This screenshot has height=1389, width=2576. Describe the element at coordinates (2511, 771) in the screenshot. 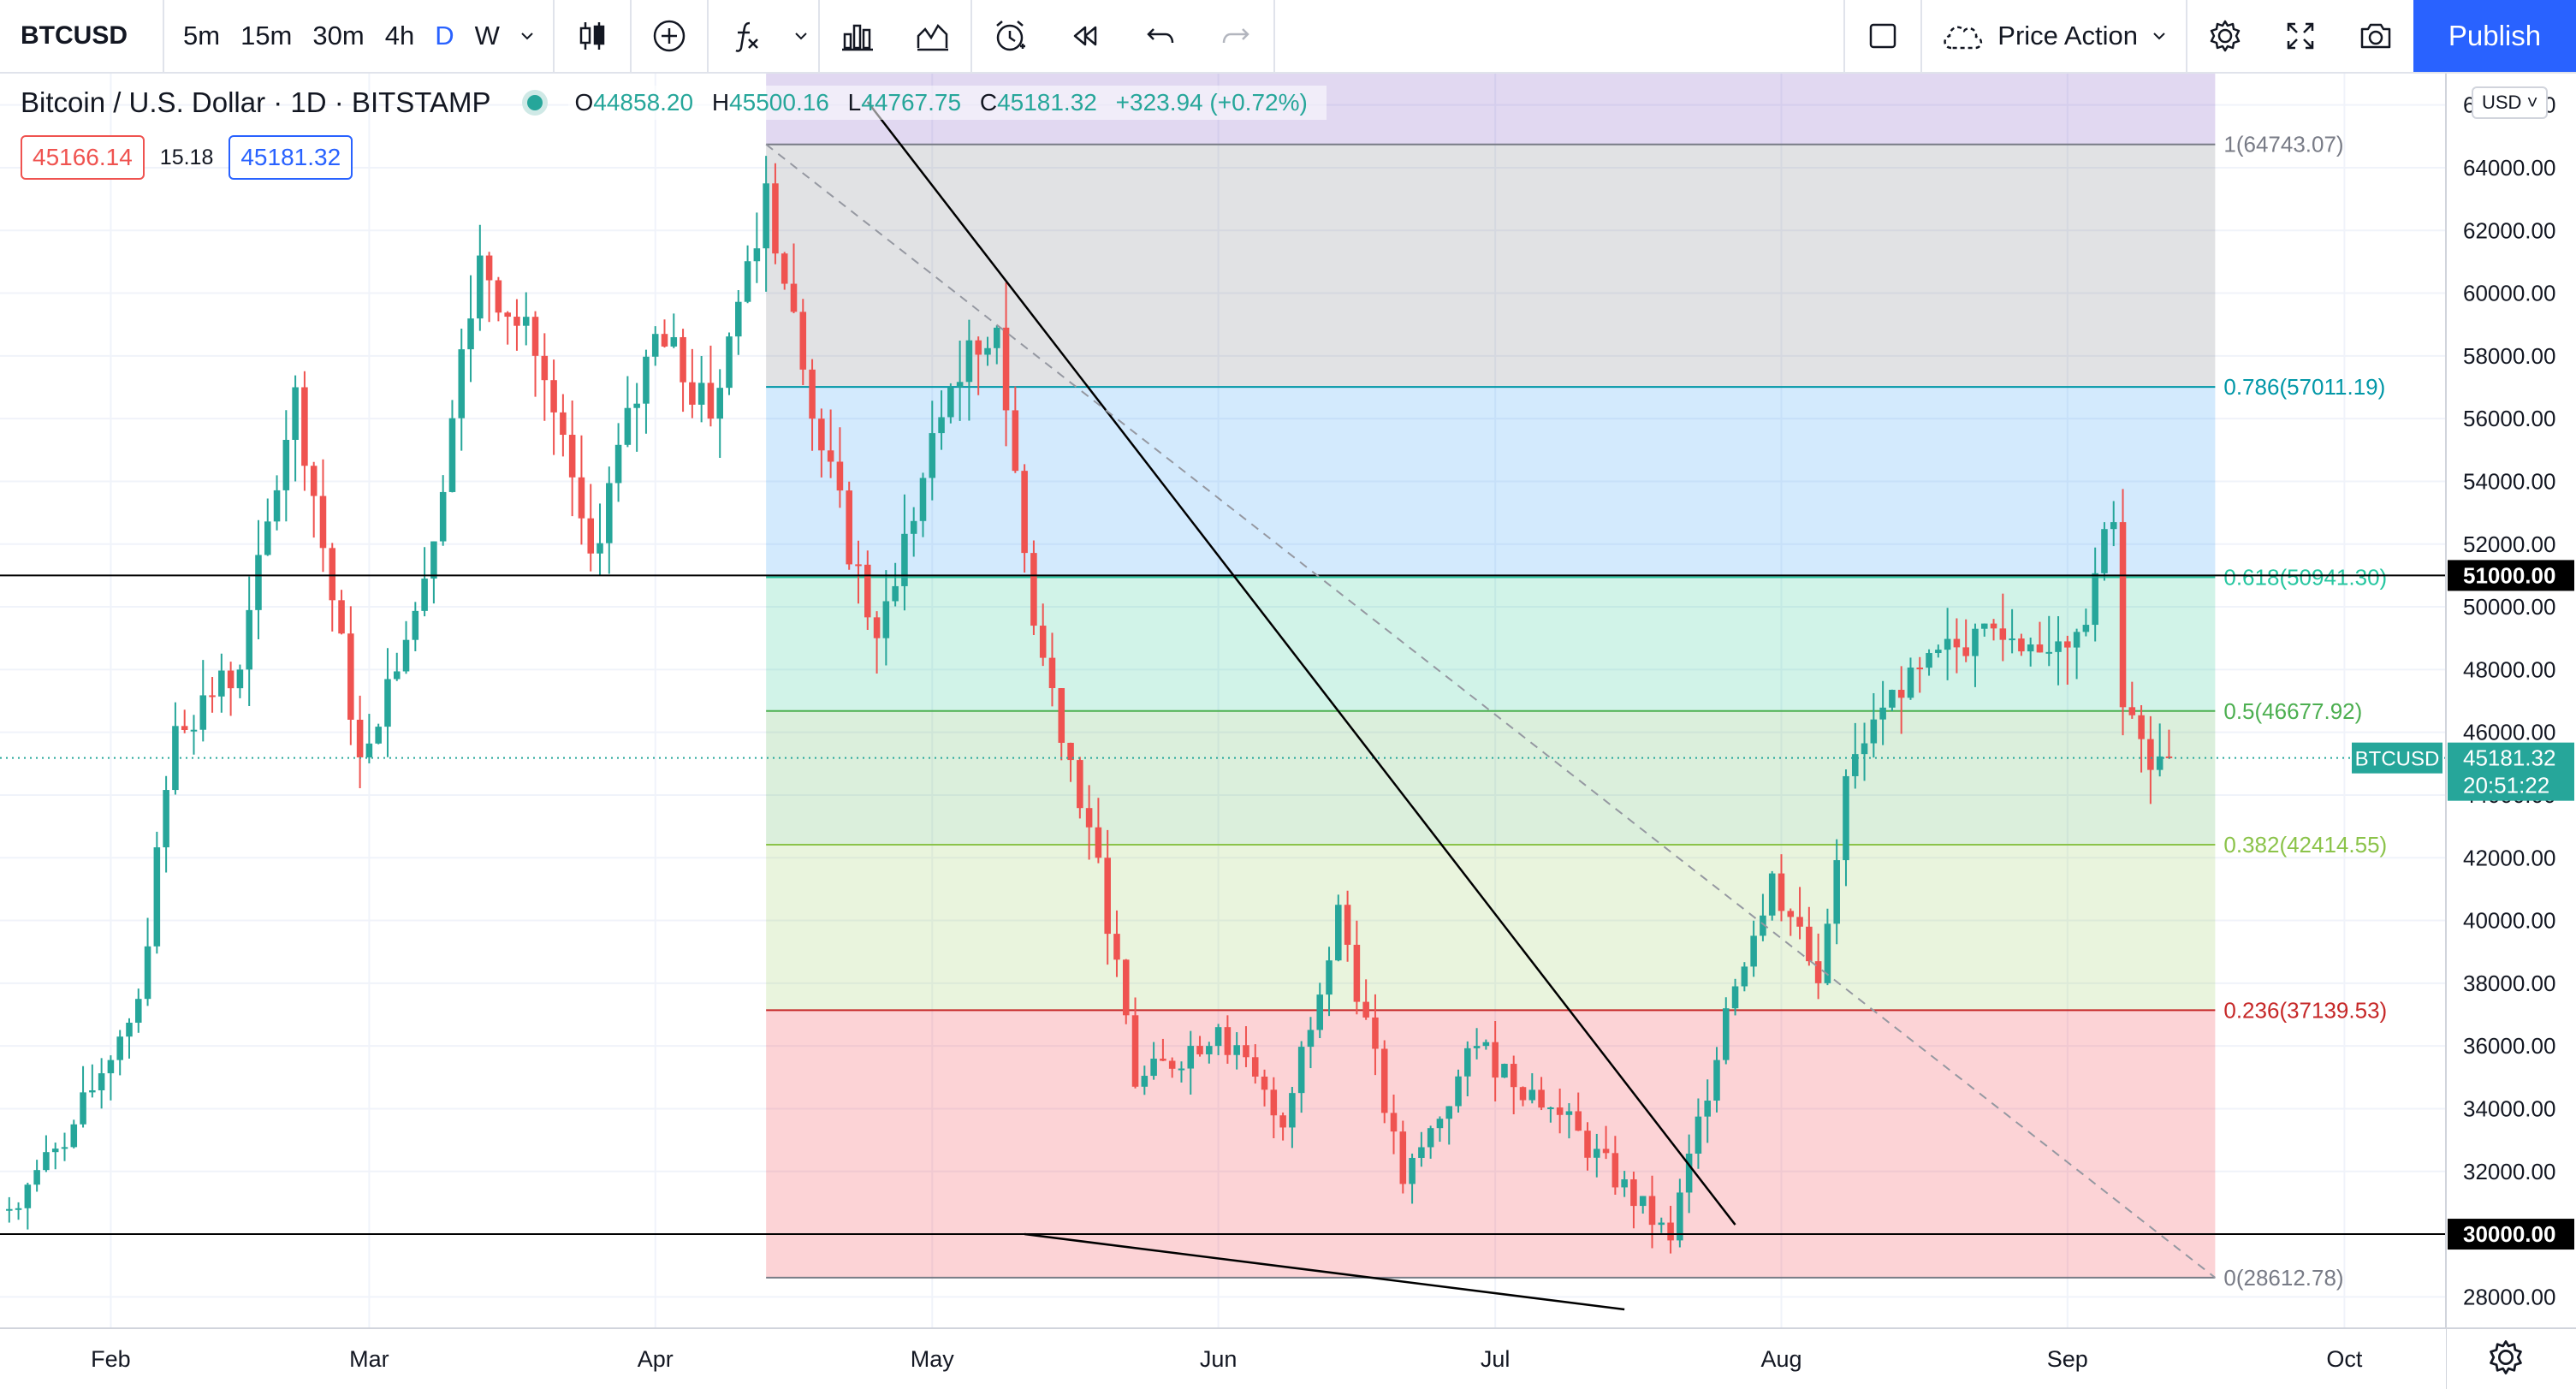

I see `current-price-tag-bg` at that location.